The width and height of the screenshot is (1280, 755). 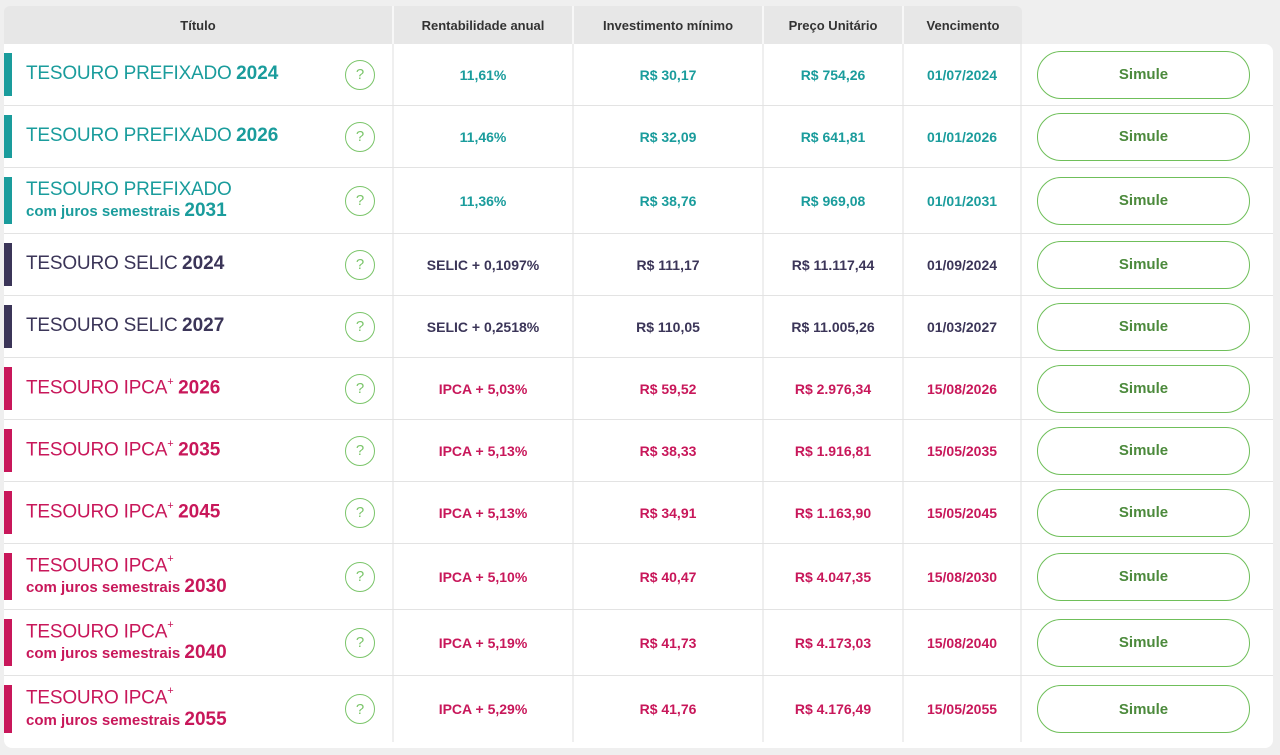 I want to click on rentabilidade-value: IPCA + 5,29%, so click(x=483, y=709).